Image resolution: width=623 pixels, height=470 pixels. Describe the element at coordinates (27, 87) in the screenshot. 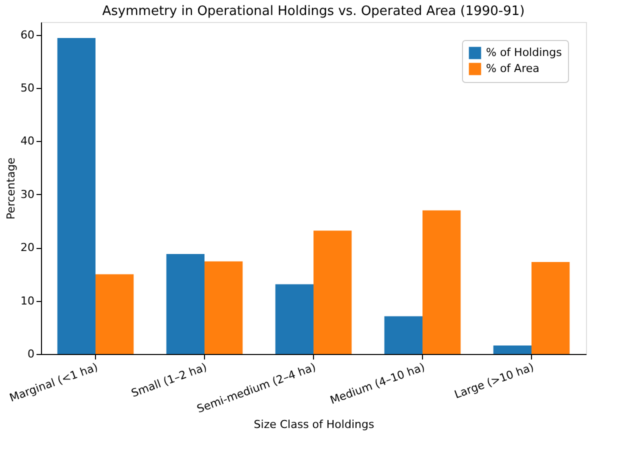

I see `y-tick-label: 50` at that location.